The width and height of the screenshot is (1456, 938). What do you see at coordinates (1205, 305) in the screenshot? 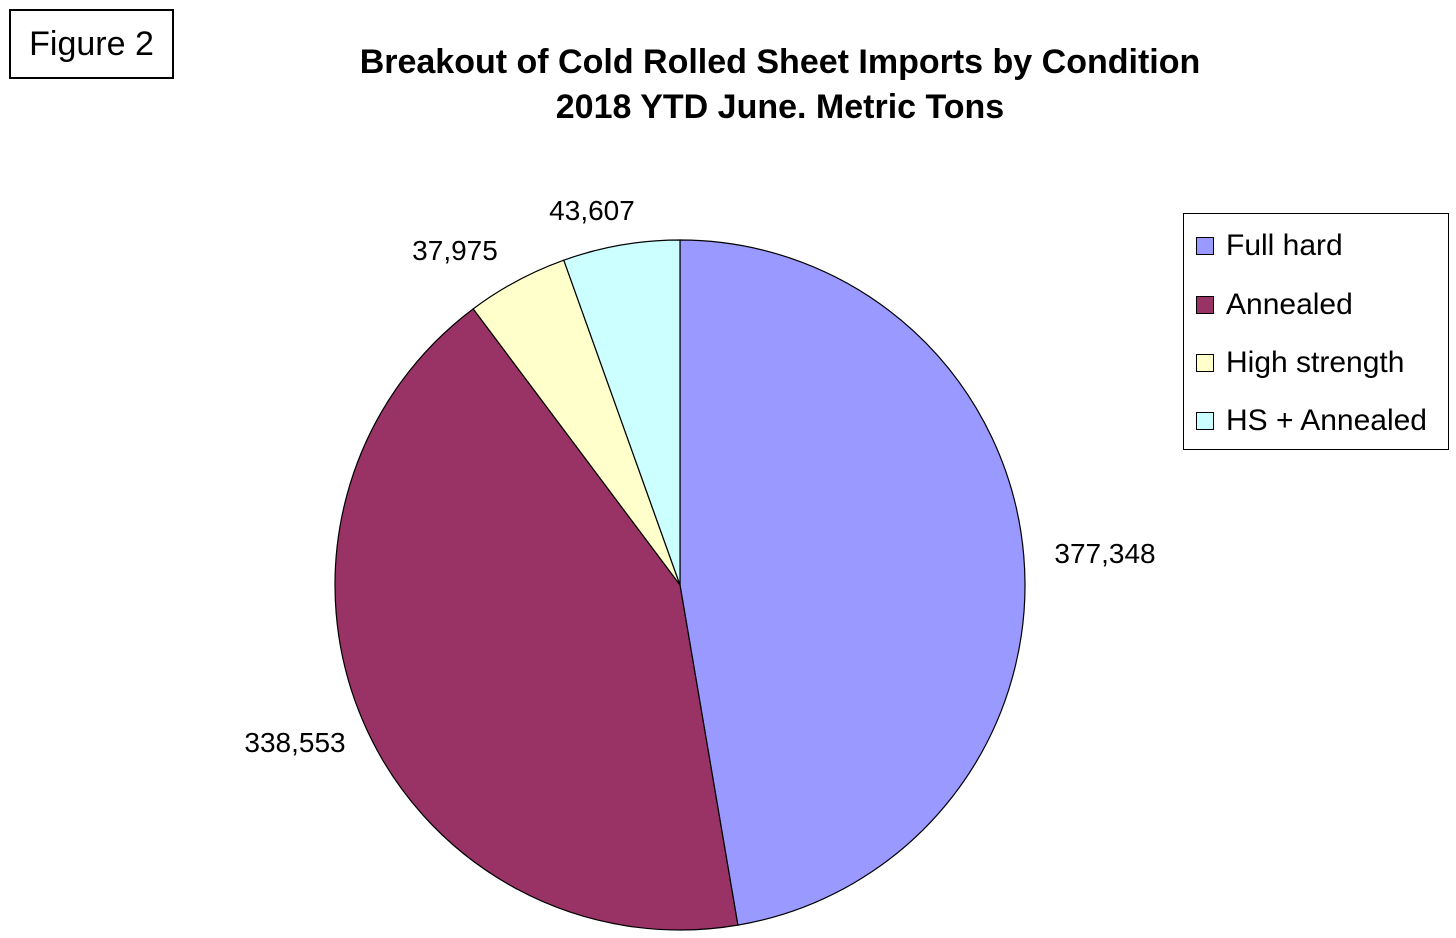
I see `legend-swatch-annealed` at bounding box center [1205, 305].